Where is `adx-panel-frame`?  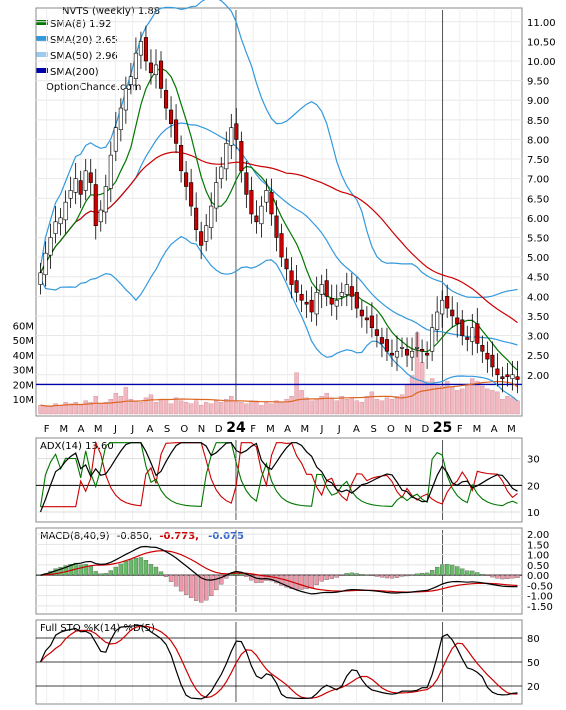
adx-panel-frame is located at coordinates (279, 480).